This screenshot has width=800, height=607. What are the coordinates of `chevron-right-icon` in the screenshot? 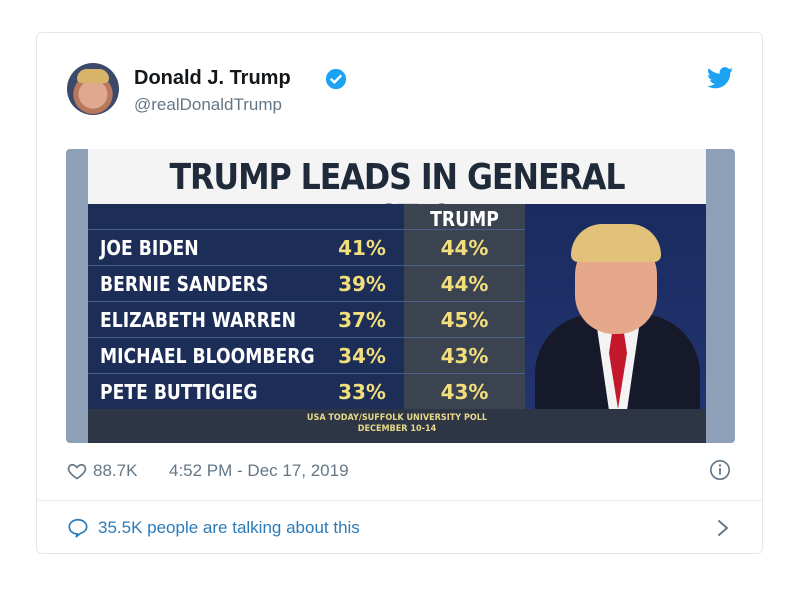 It's located at (723, 528).